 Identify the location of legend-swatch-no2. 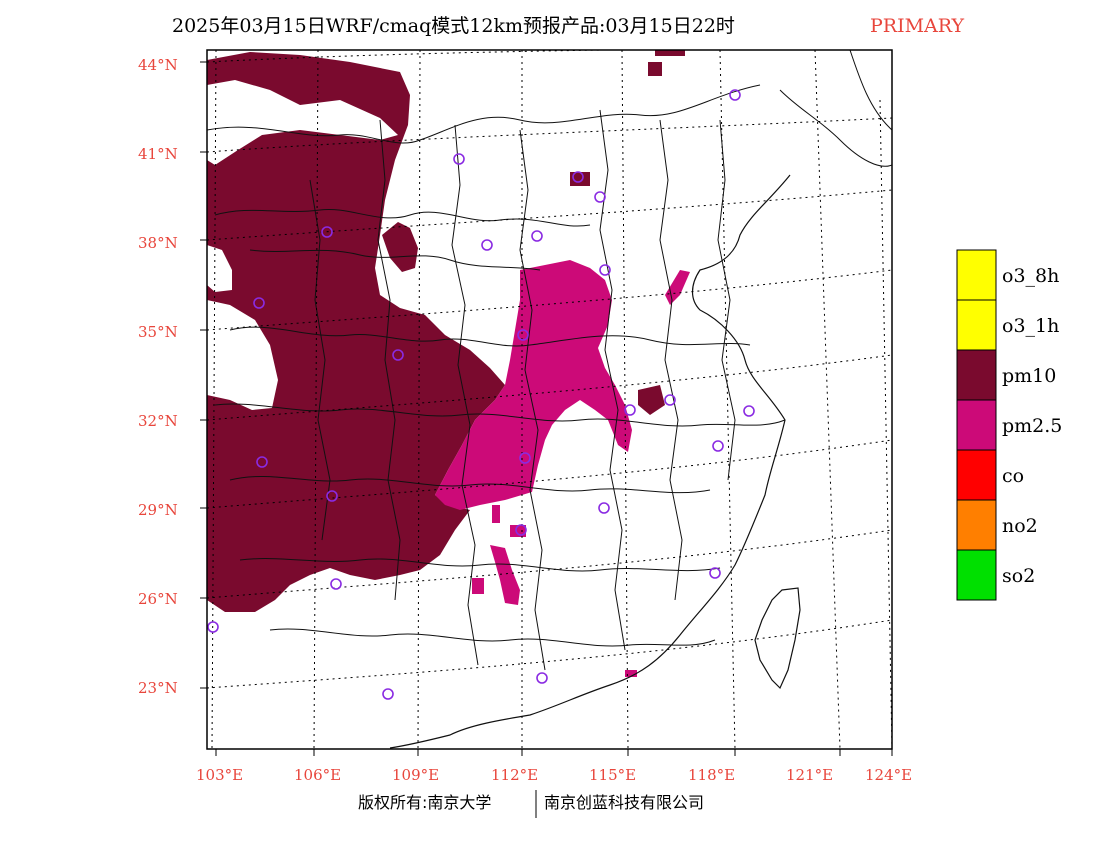
(976, 525).